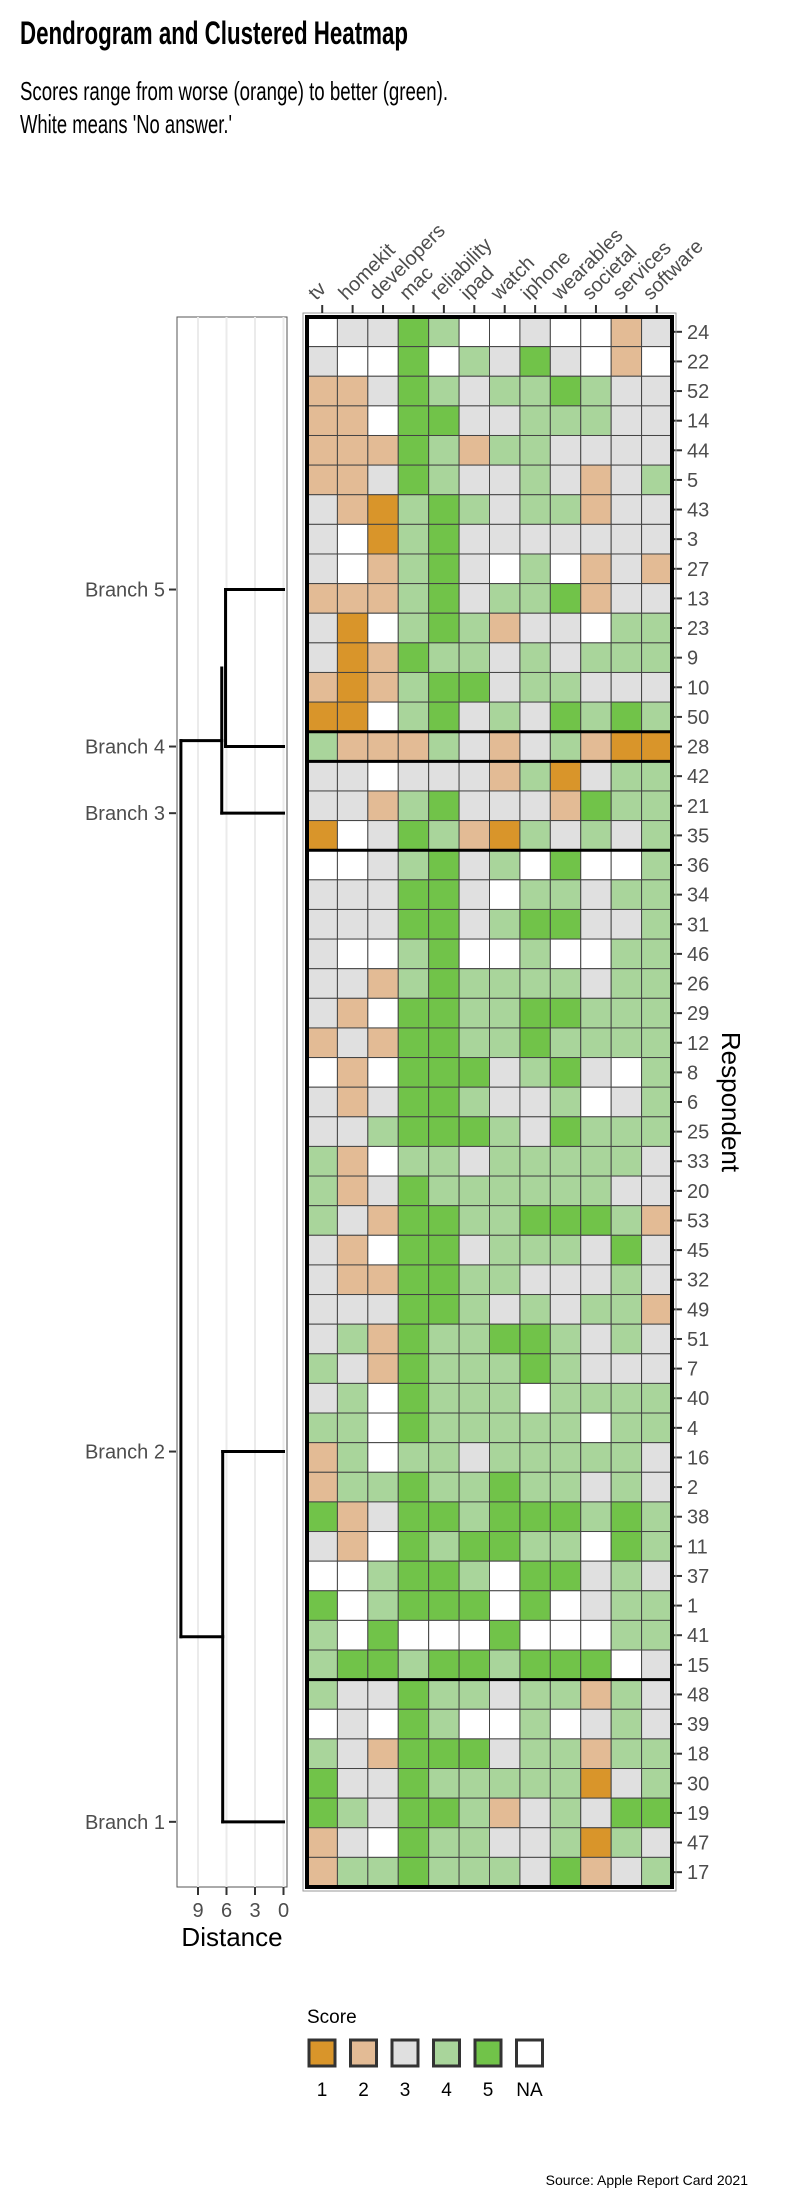  What do you see at coordinates (474, 1665) in the screenshot?
I see `heatmap-cell-15-ipad` at bounding box center [474, 1665].